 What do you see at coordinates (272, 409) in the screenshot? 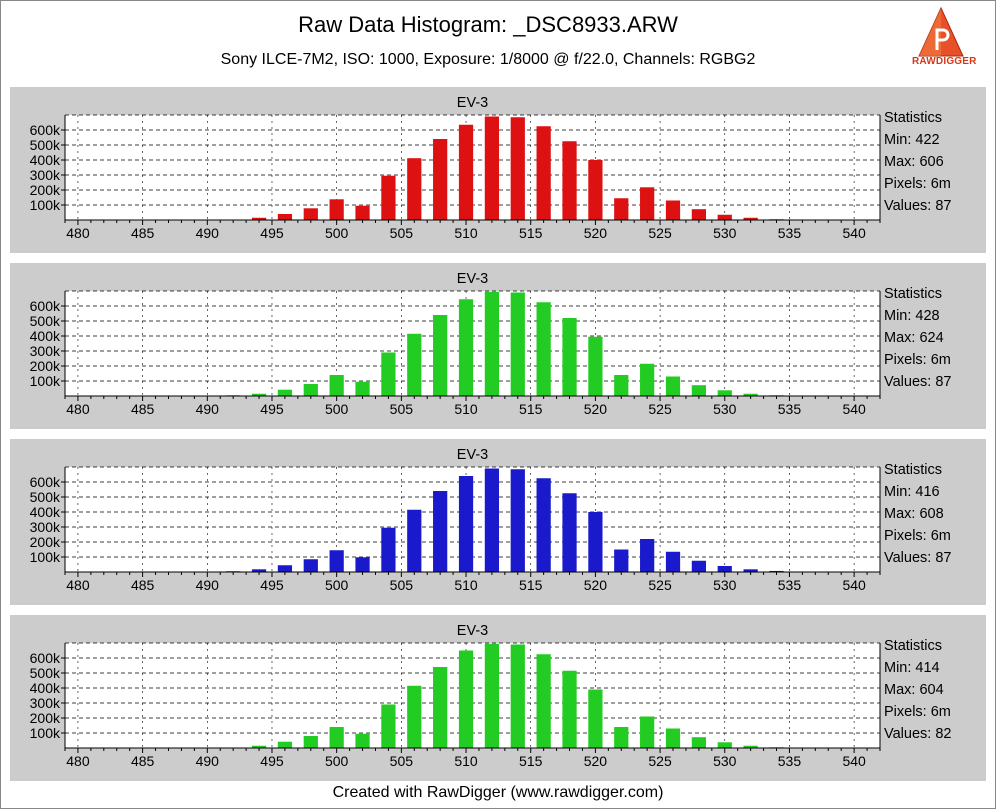
I see `x-tick-label: 495` at bounding box center [272, 409].